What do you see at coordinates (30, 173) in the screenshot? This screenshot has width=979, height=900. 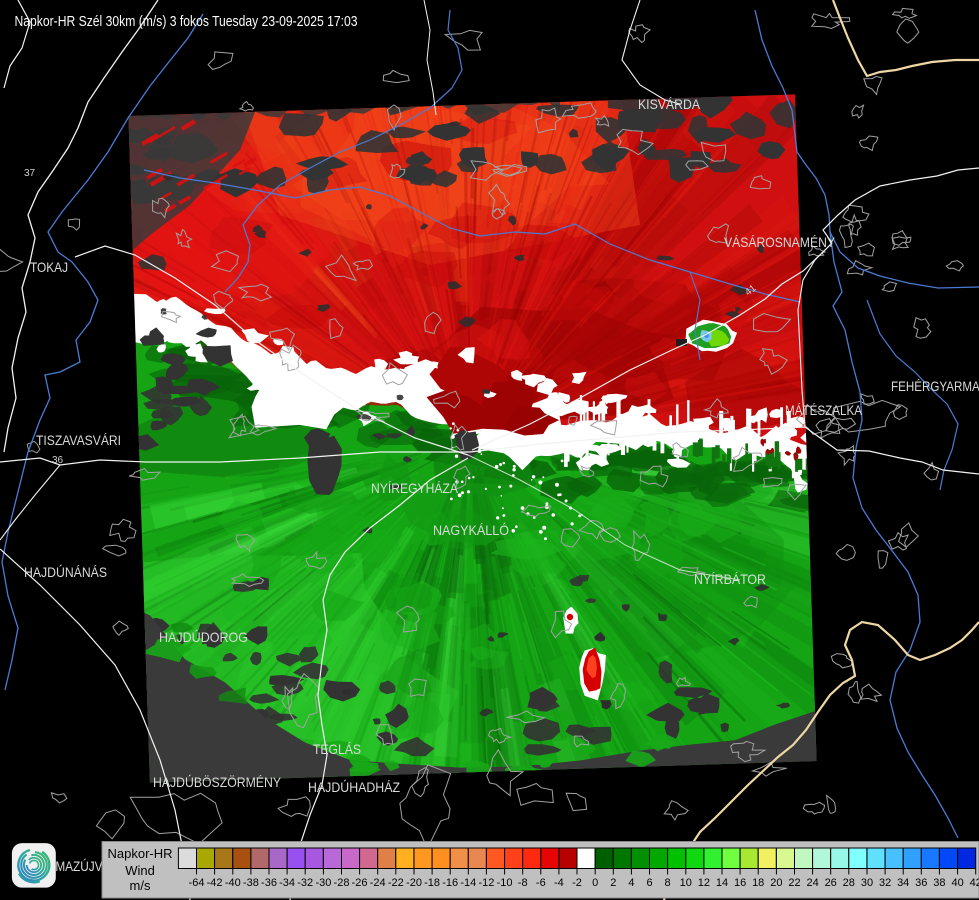 I see `svg-text: 37` at bounding box center [30, 173].